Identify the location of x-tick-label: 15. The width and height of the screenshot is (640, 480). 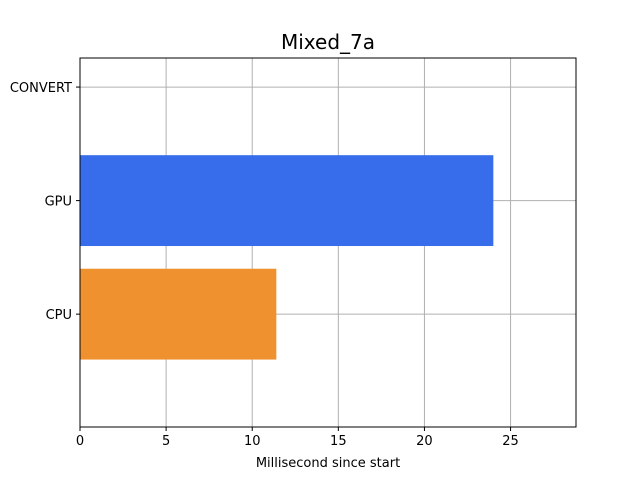
(338, 441).